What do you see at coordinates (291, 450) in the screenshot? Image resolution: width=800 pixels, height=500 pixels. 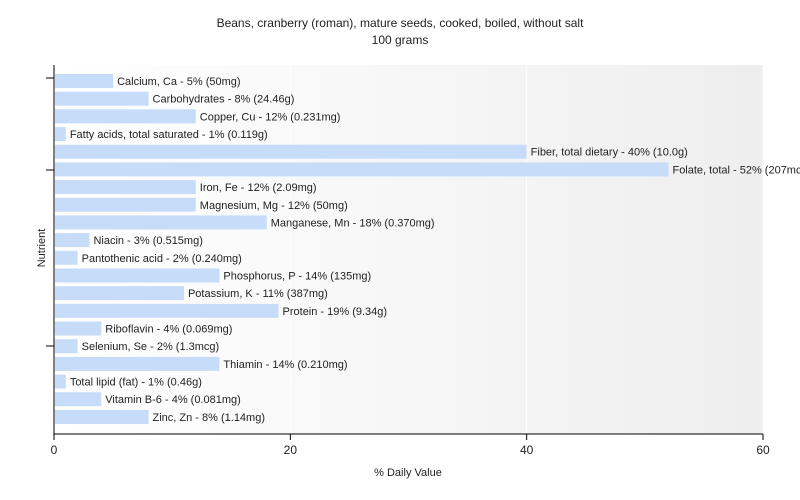 I see `x-tick-label: 20` at bounding box center [291, 450].